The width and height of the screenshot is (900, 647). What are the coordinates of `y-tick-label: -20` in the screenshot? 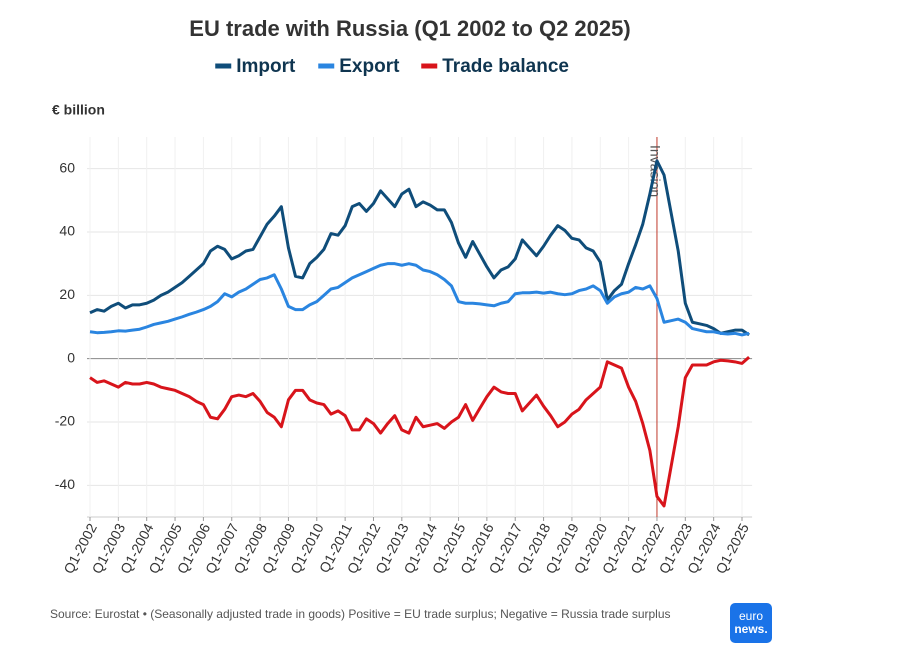 It's located at (65, 421).